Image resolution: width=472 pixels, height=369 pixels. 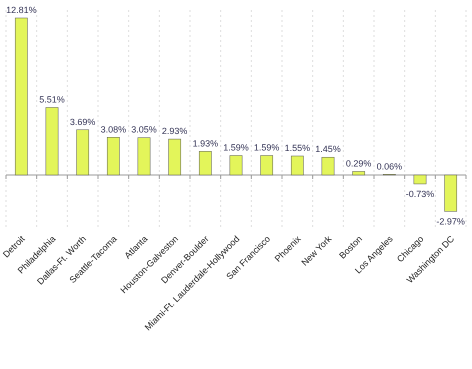 What do you see at coordinates (205, 143) in the screenshot?
I see `data-label: 1.93%` at bounding box center [205, 143].